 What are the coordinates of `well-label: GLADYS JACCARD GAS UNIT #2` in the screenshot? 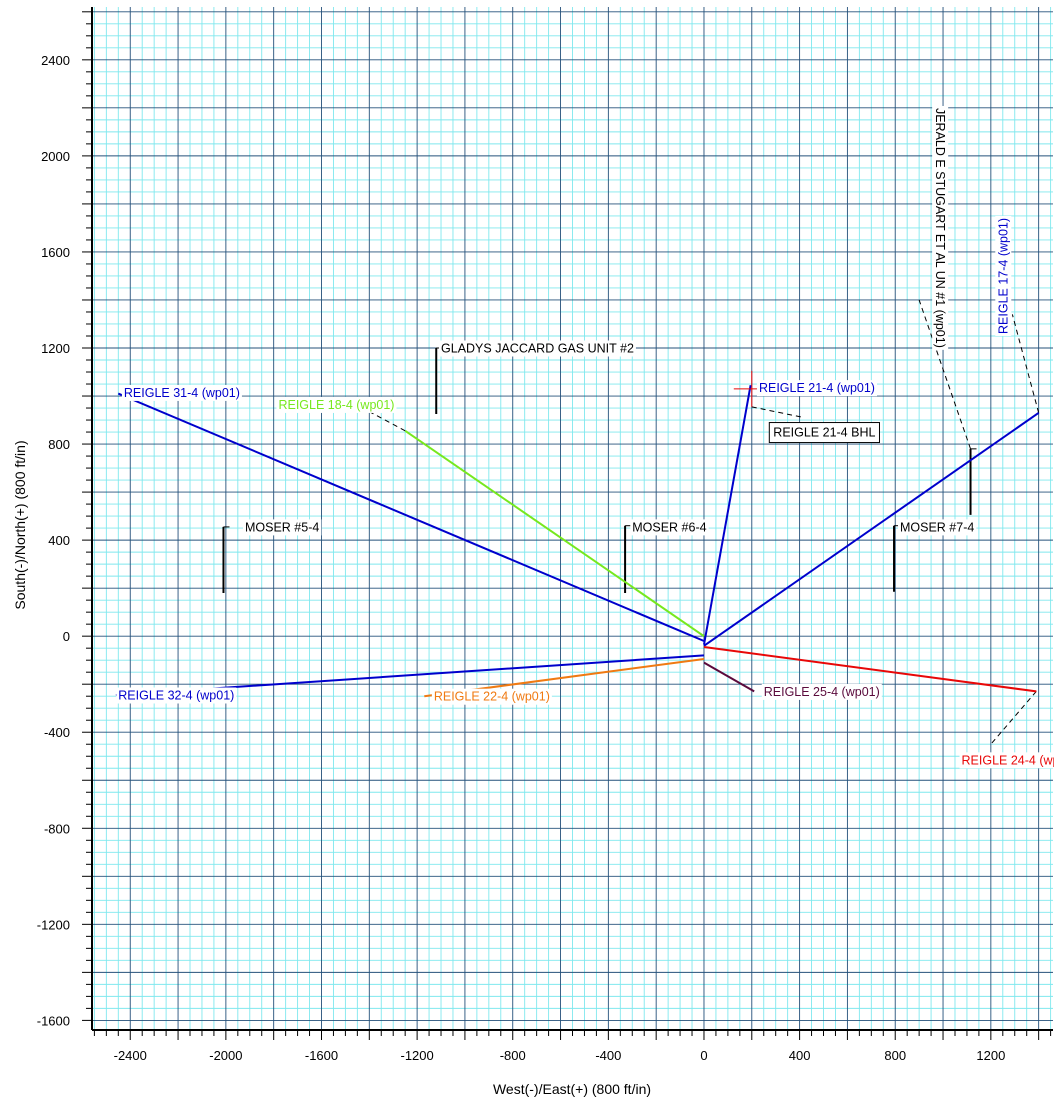 It's located at (537, 348).